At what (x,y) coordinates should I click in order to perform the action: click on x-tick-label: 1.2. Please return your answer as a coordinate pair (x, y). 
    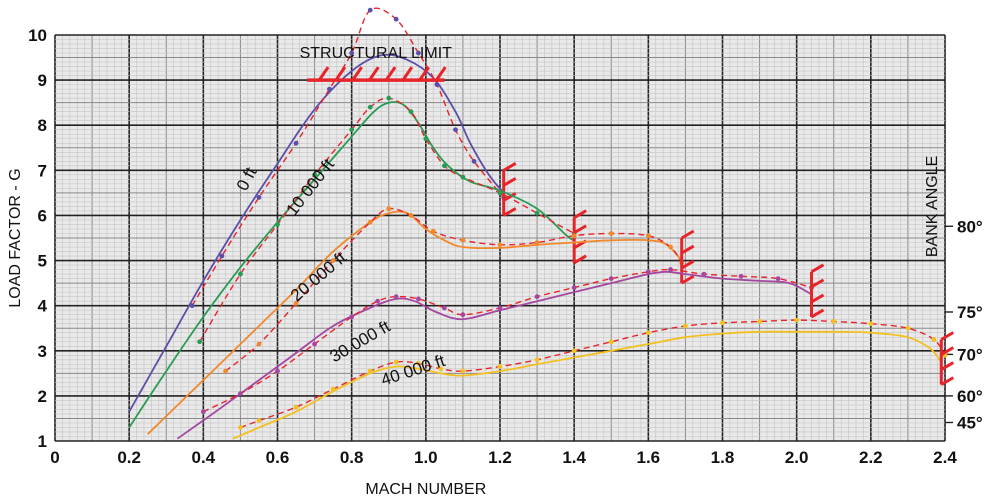
    Looking at the image, I should click on (500, 457).